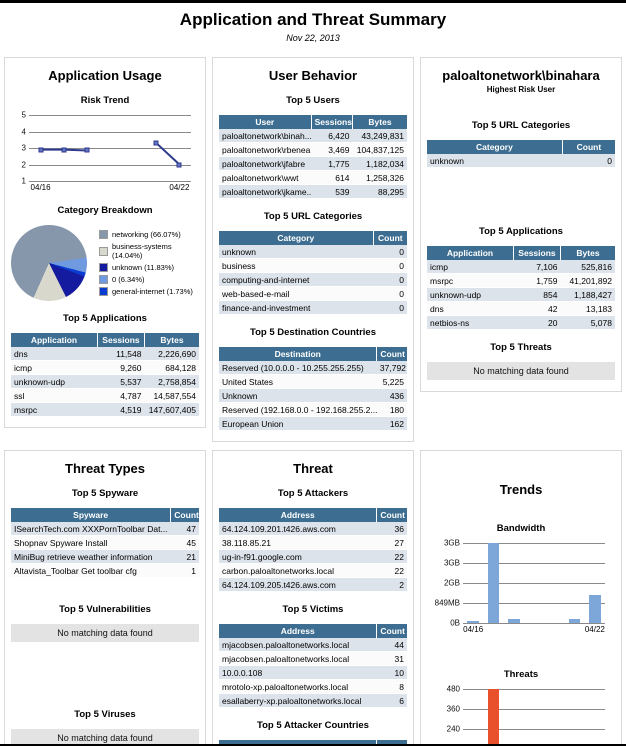 This screenshot has height=746, width=626. Describe the element at coordinates (534, 716) in the screenshot. I see `bars` at that location.